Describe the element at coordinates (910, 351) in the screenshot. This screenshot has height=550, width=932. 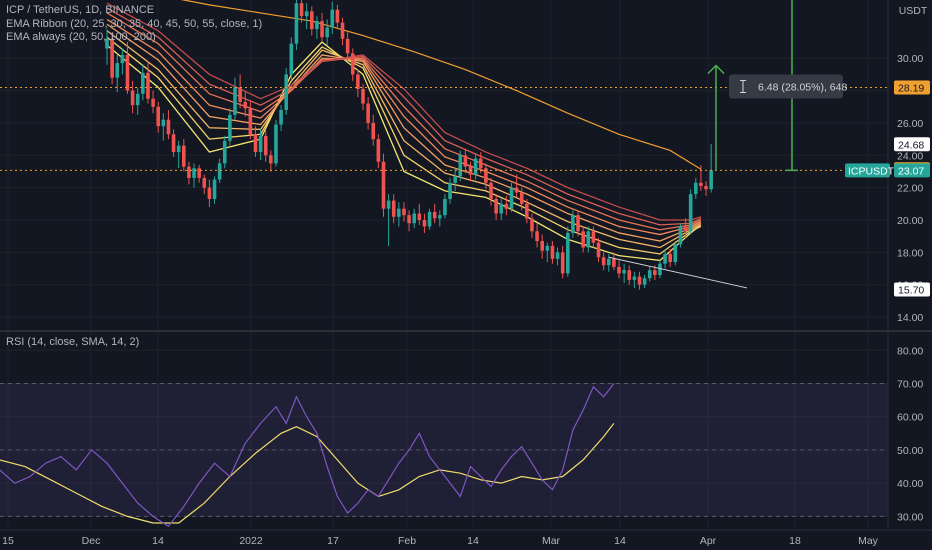
I see `rsi-tick-5: 80.00` at that location.